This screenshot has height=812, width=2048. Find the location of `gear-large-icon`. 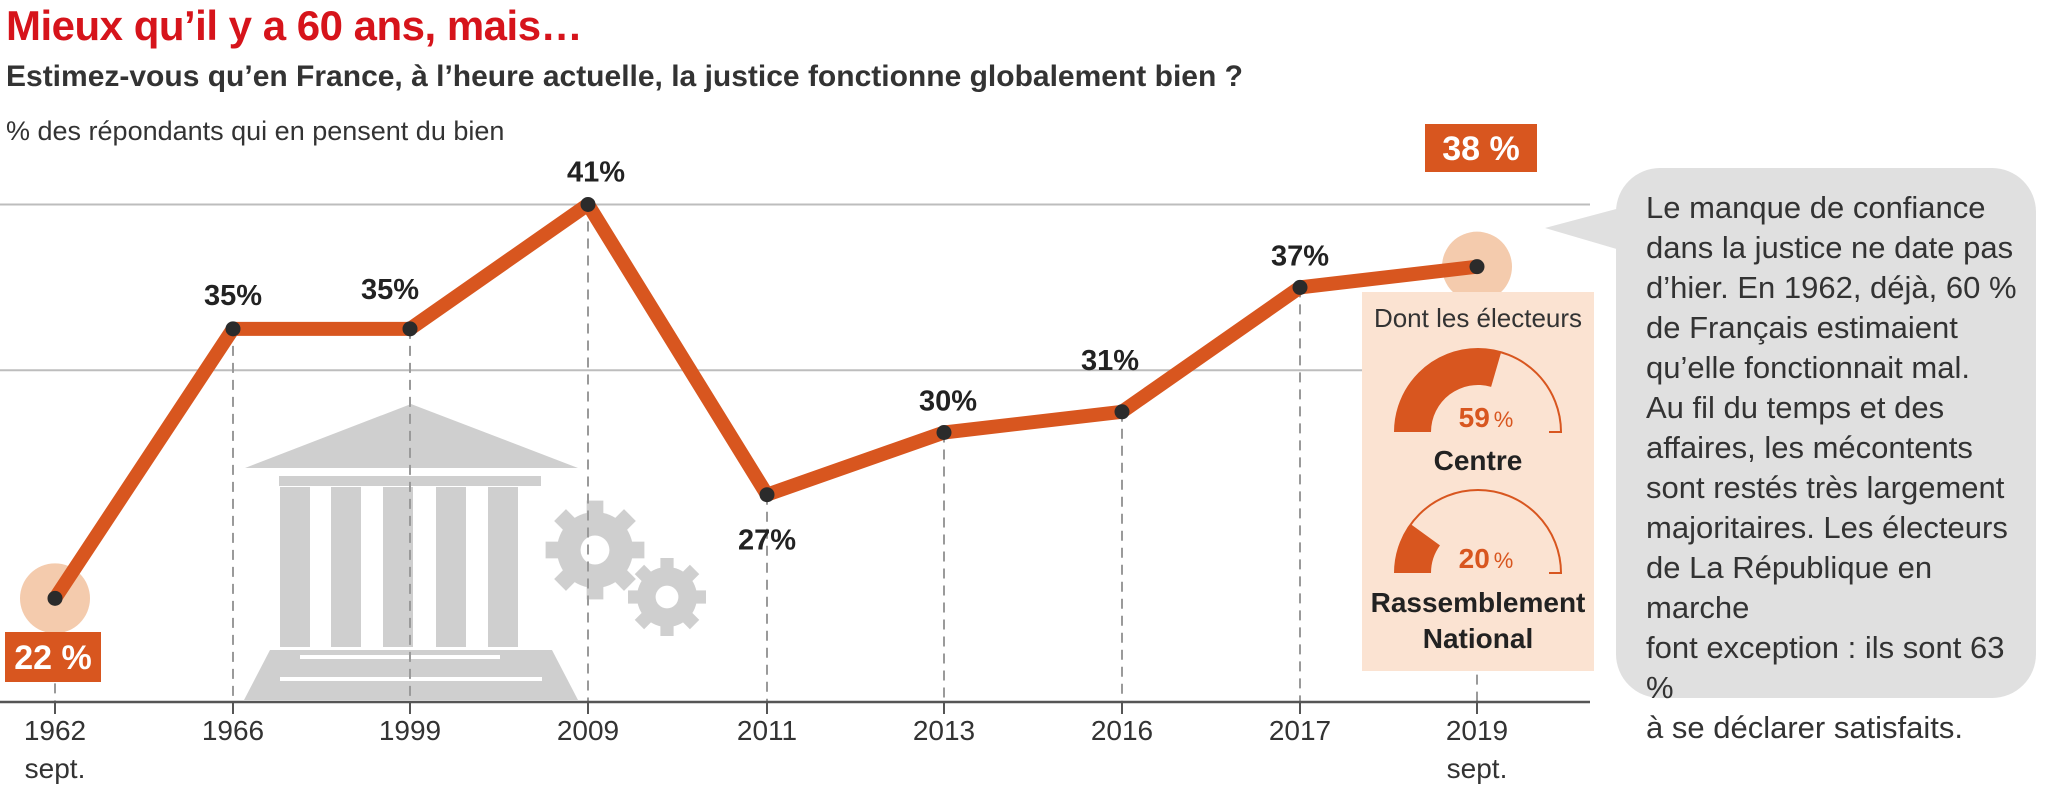

gear-large-icon is located at coordinates (595, 550).